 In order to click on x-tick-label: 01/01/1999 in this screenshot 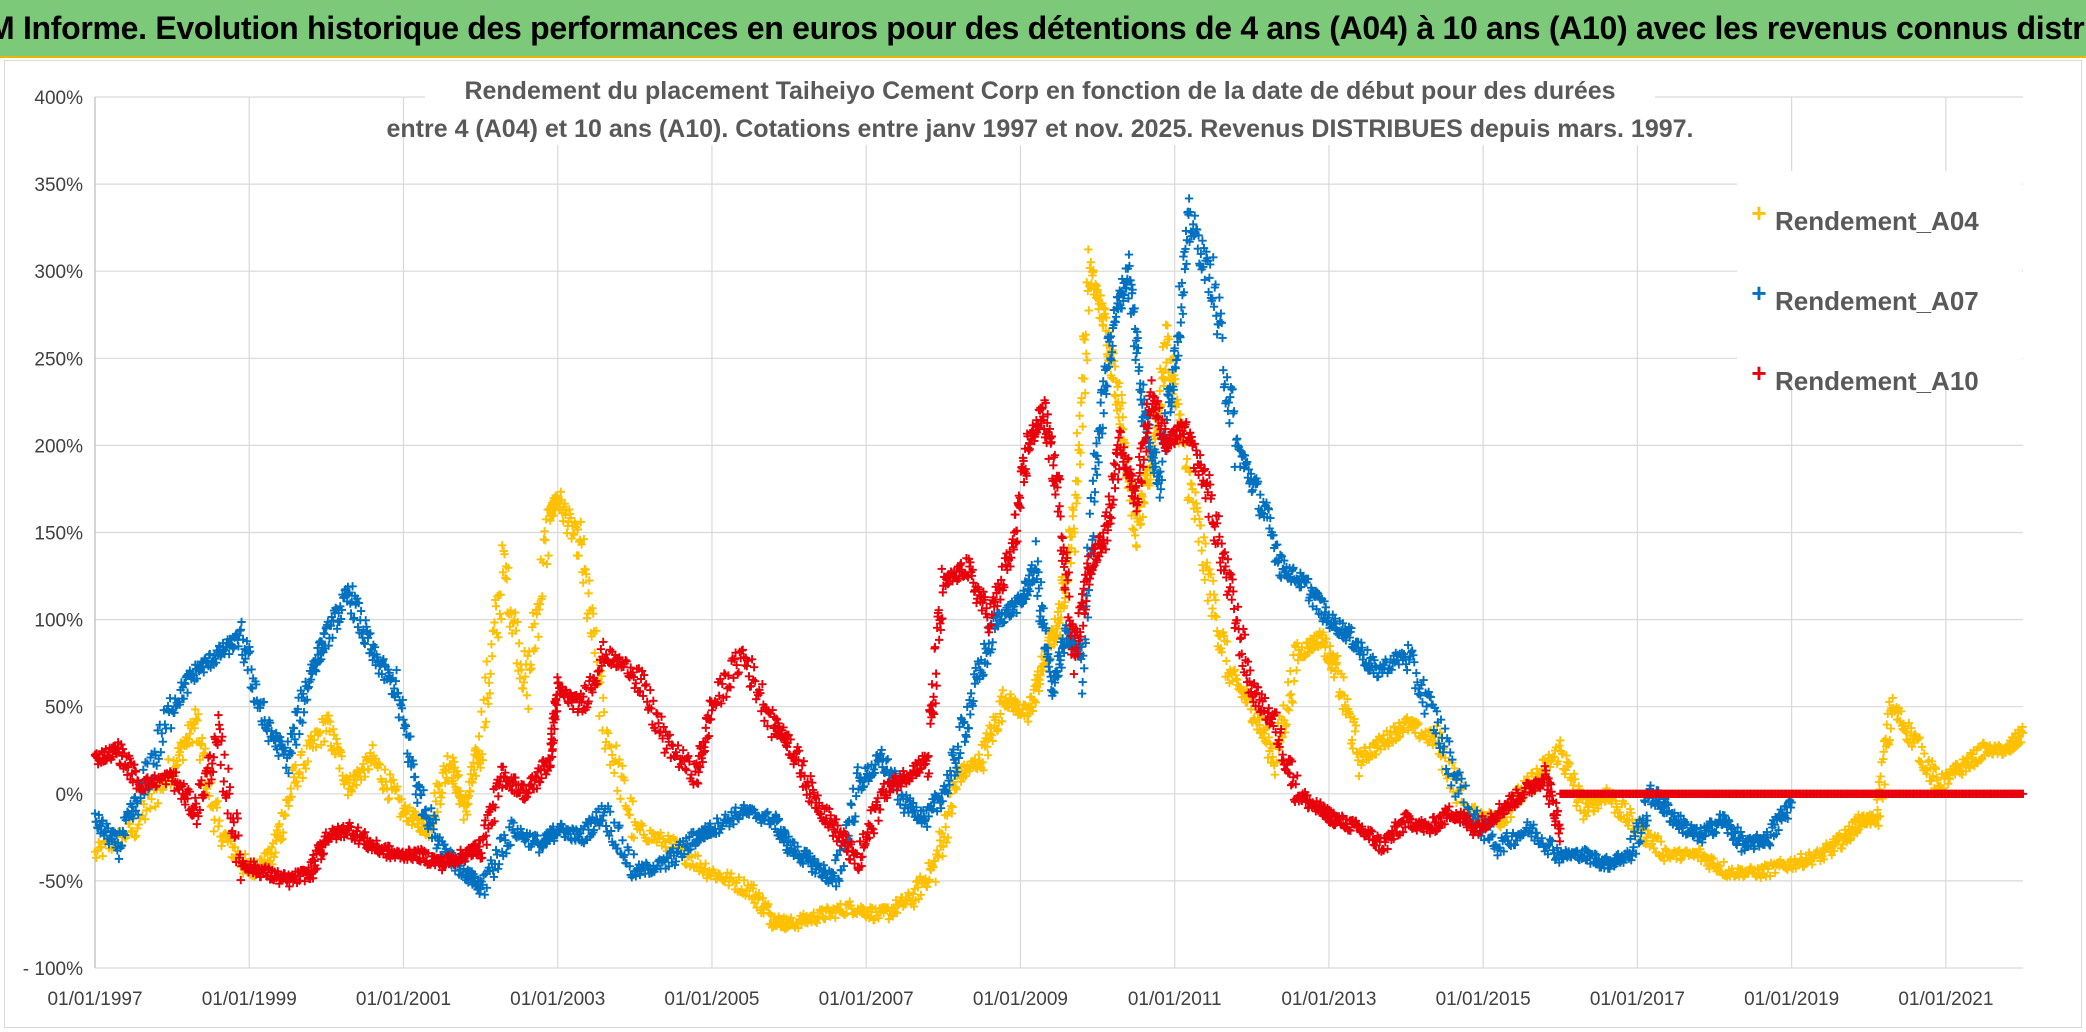, I will do `click(249, 999)`.